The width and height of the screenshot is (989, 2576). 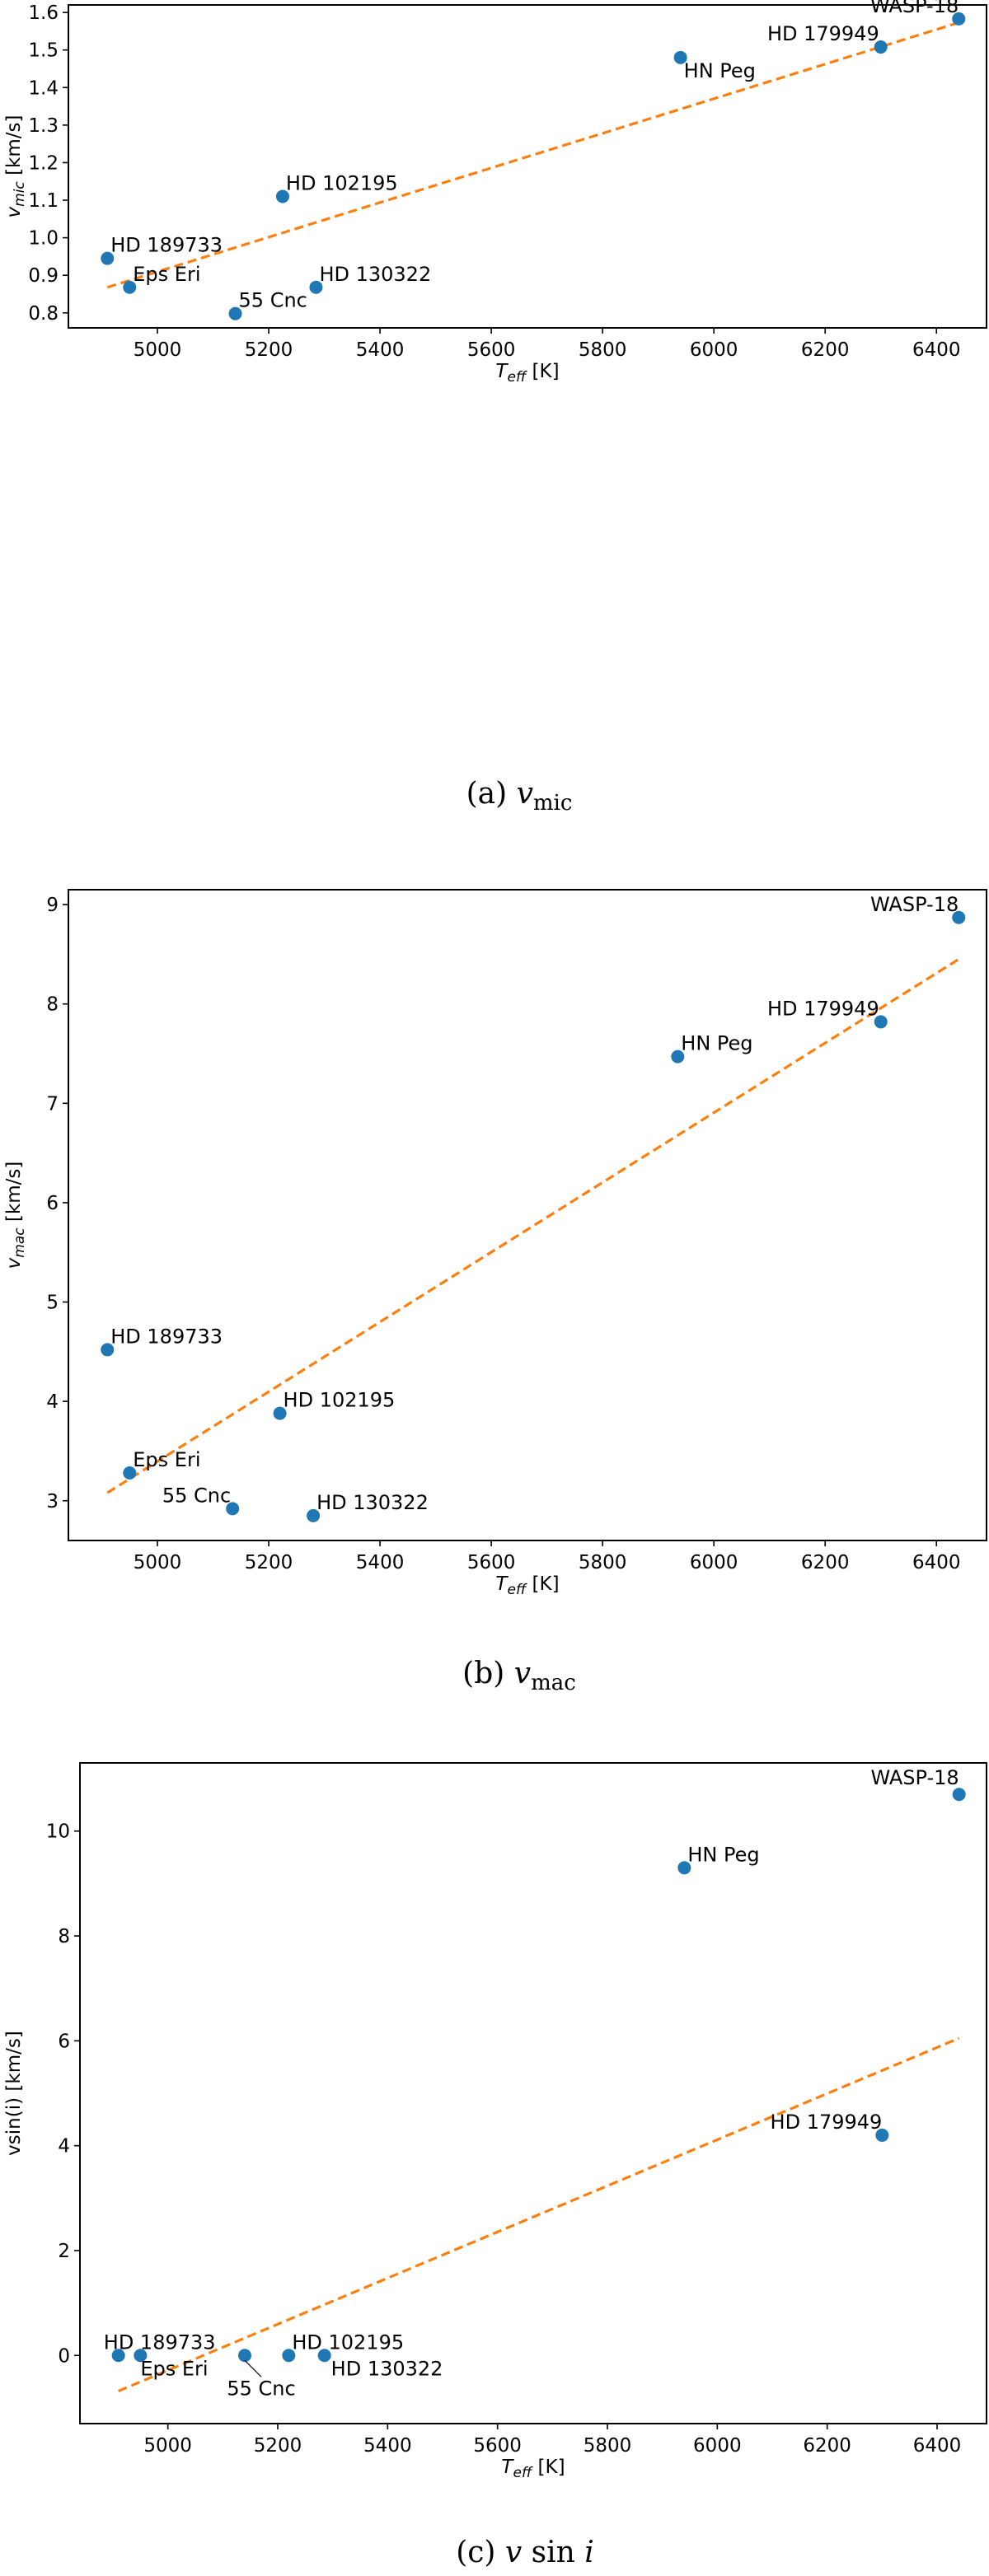 I want to click on y-tick-label: 1.6, so click(x=44, y=13).